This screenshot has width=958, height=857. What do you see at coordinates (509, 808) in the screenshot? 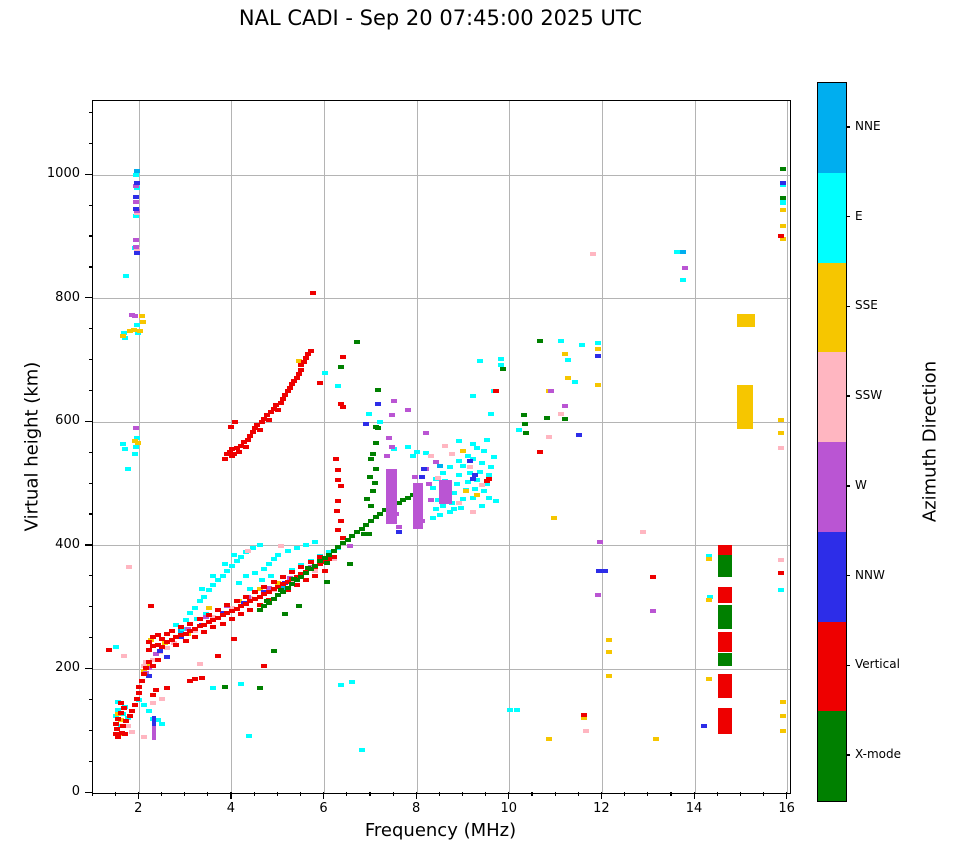
I see `x-tick-label: 10` at bounding box center [509, 808].